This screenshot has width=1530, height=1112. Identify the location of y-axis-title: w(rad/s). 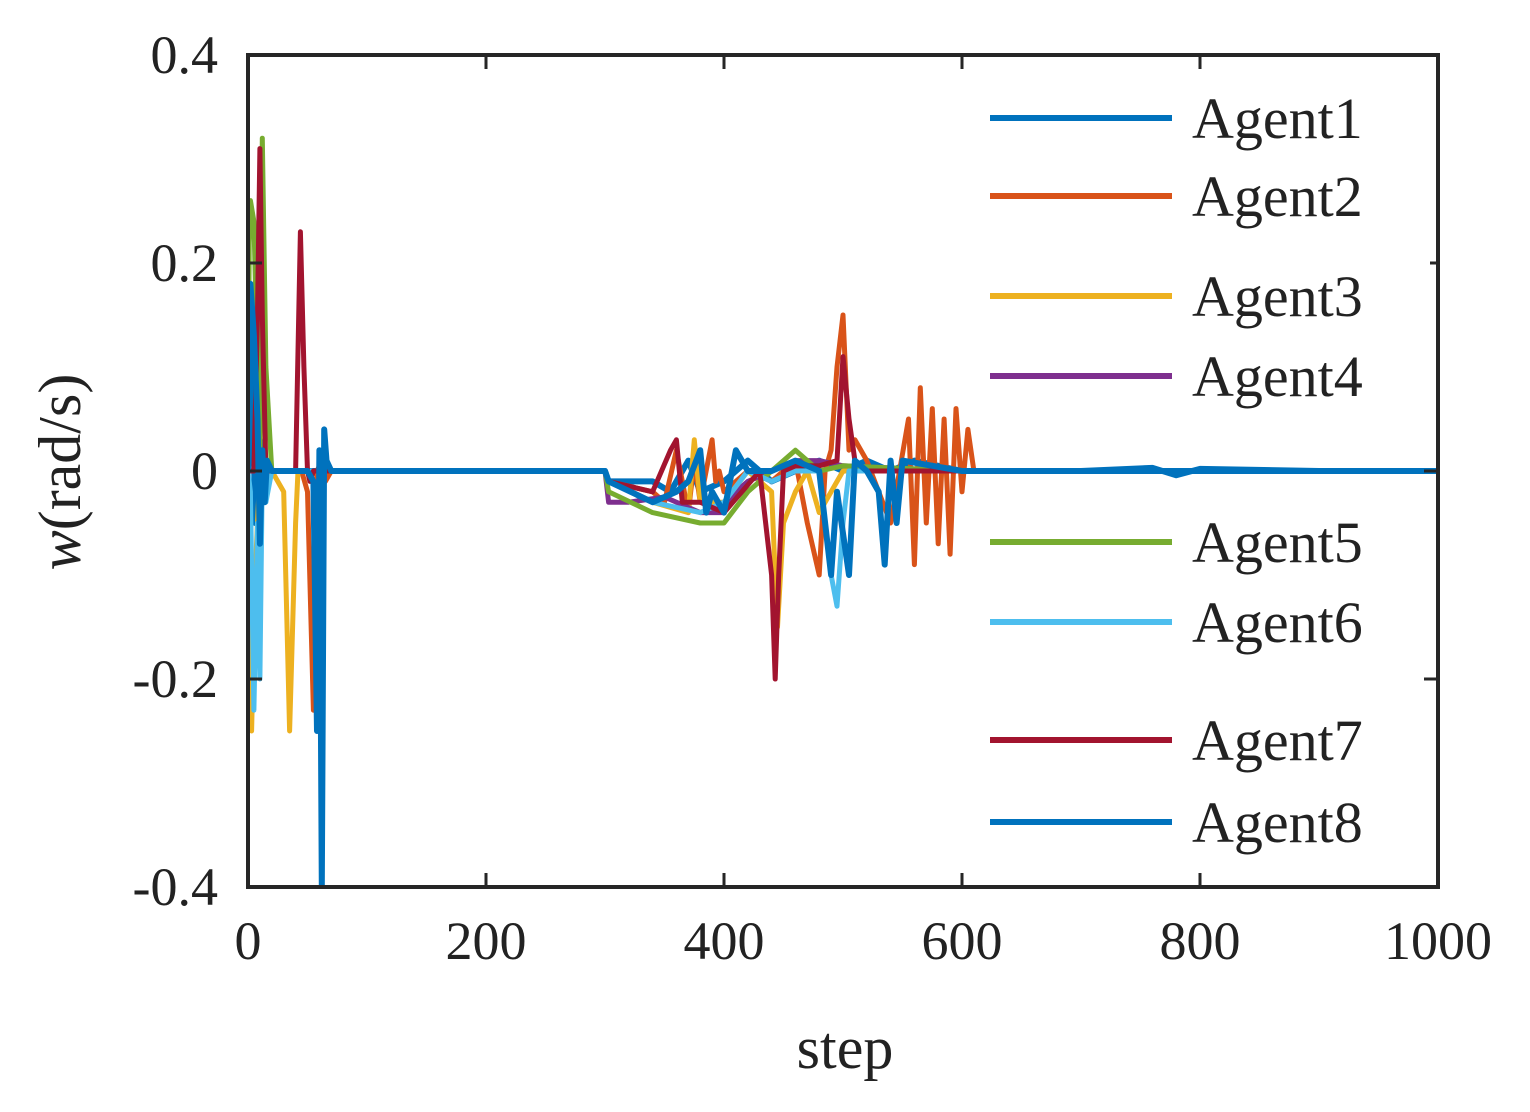
(60, 472).